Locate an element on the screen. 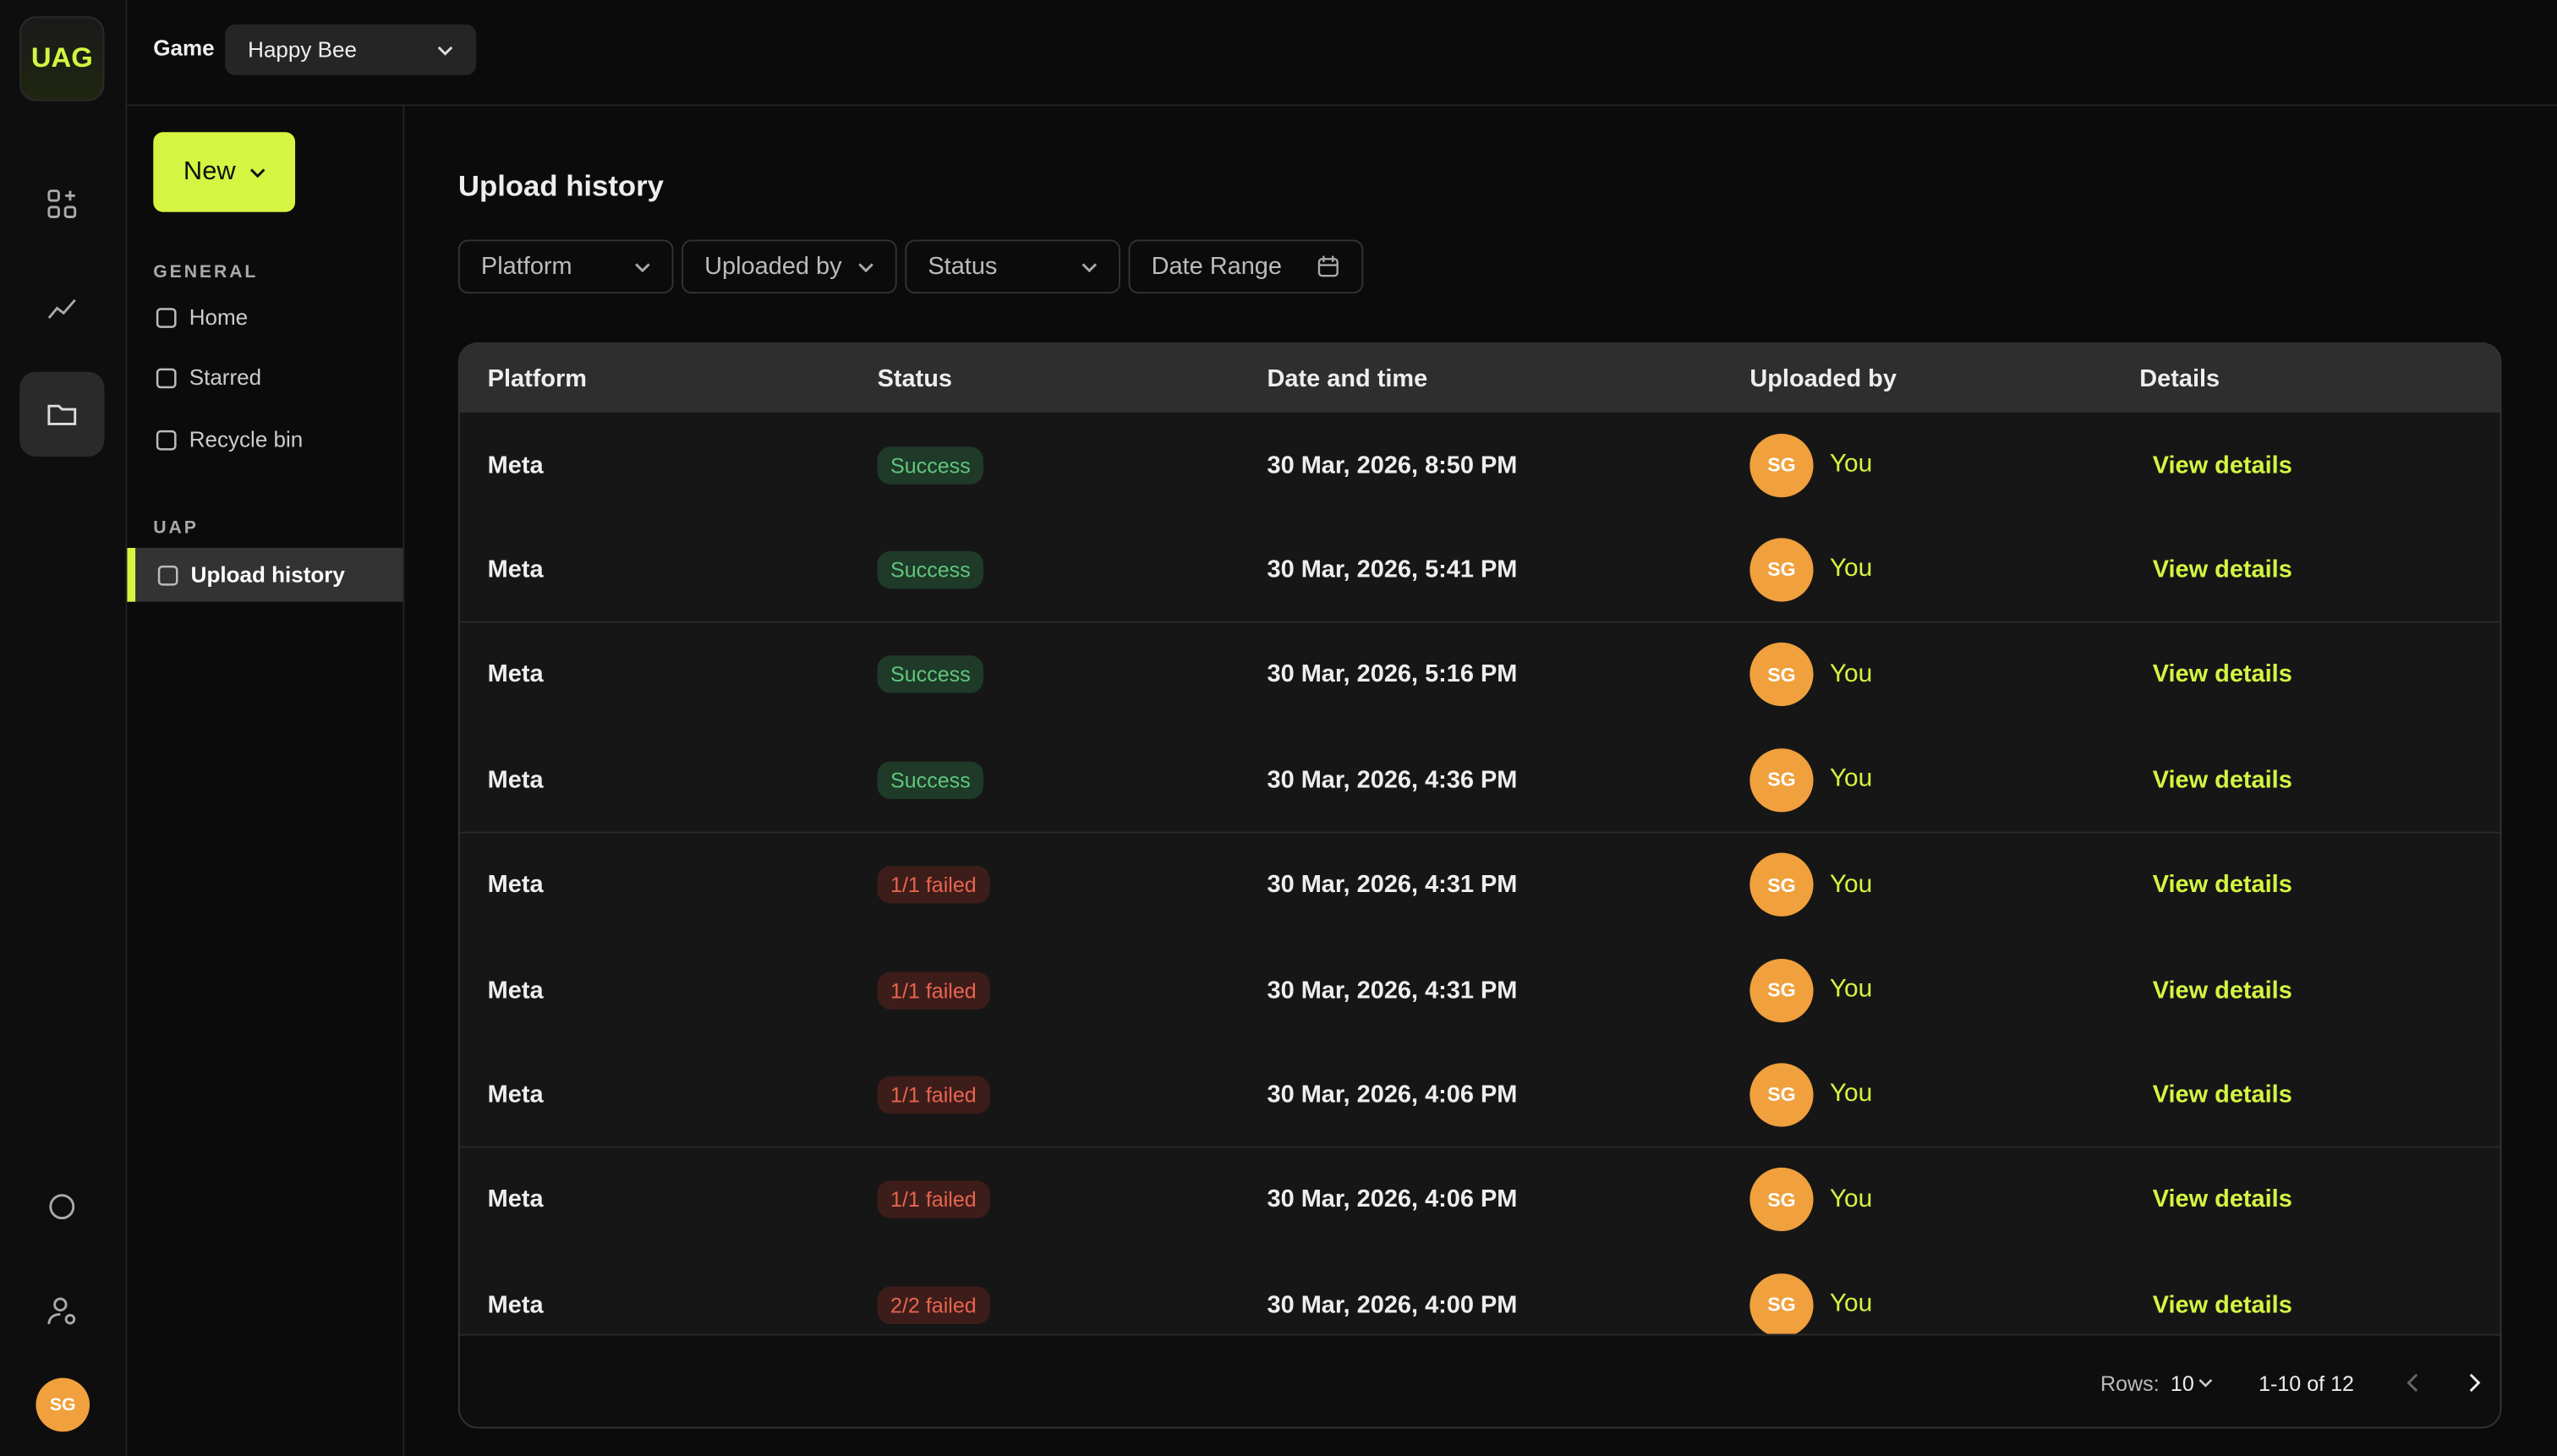 The height and width of the screenshot is (1456, 2557). filter: Platform is located at coordinates (565, 266).